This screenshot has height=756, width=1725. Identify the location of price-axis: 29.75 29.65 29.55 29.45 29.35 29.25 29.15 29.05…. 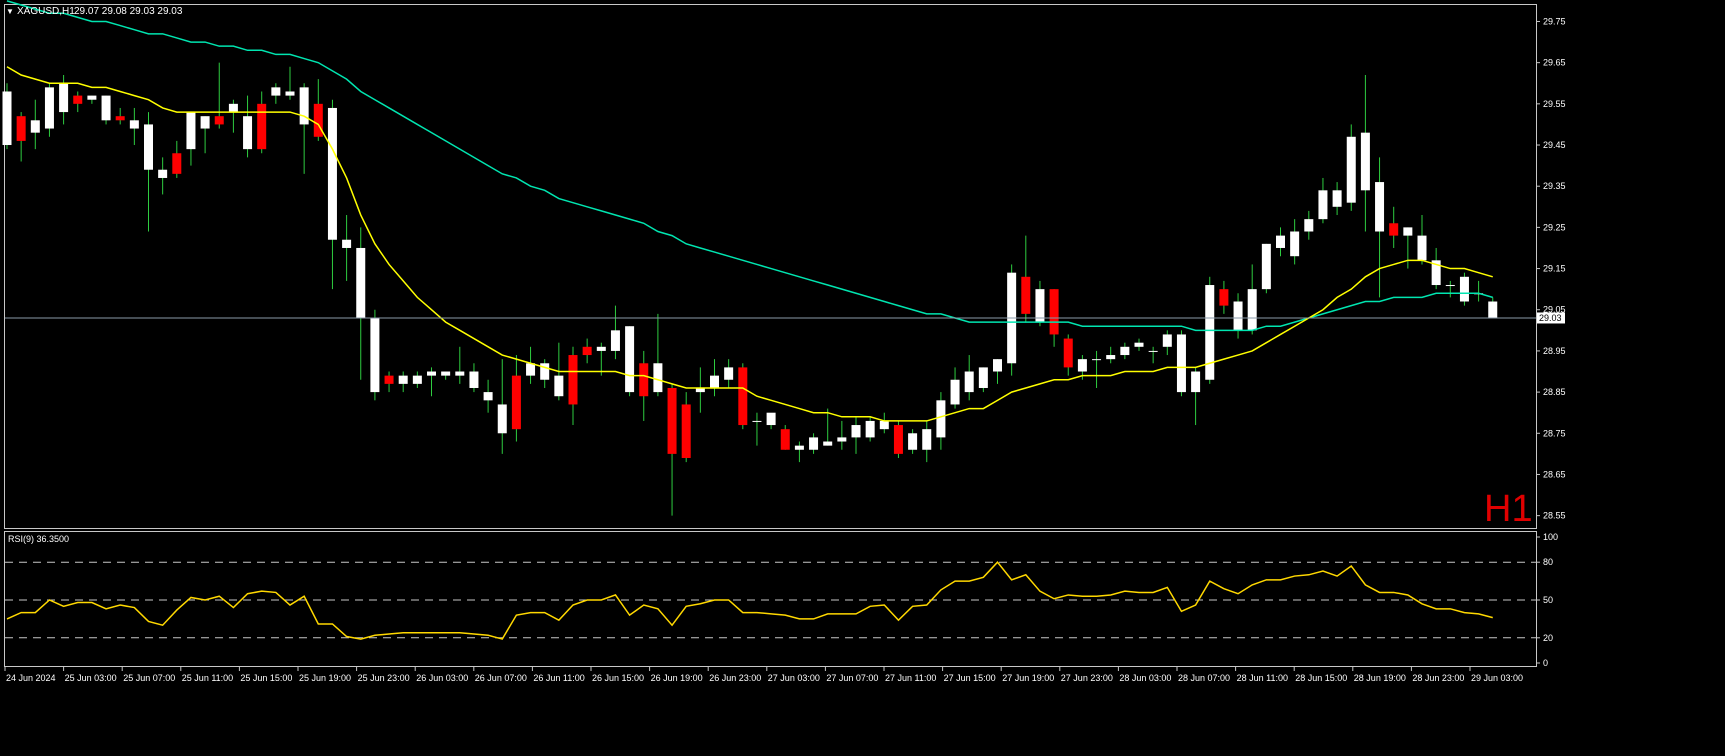
(1551, 268).